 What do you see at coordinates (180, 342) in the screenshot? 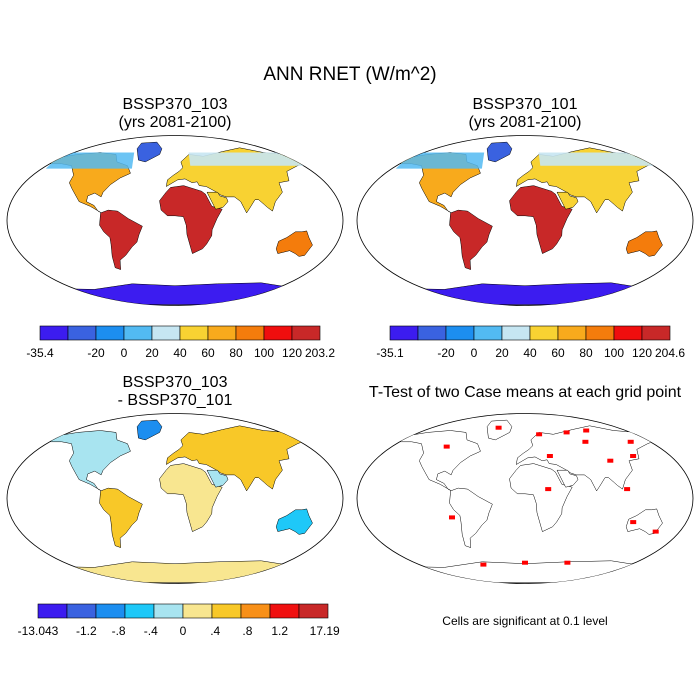
I see `colorbar-panel-1: -35.4 -20 0 20 40 60 80 100 120 203.2` at bounding box center [180, 342].